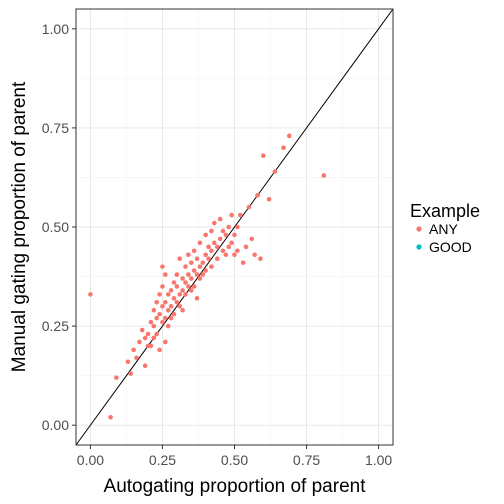  I want to click on x-axis-ticks: 0.00 0.25 0.50 0.75 1.00, so click(234, 456).